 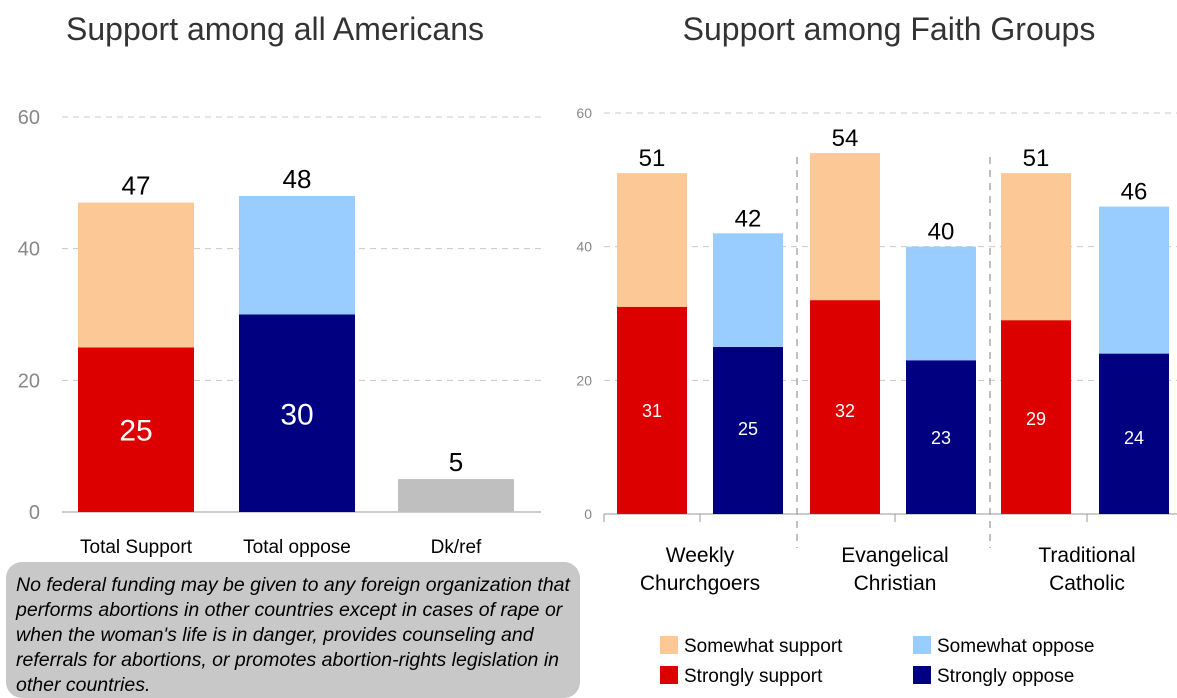 I want to click on chart2-strongly-support-label: 31, so click(x=652, y=411).